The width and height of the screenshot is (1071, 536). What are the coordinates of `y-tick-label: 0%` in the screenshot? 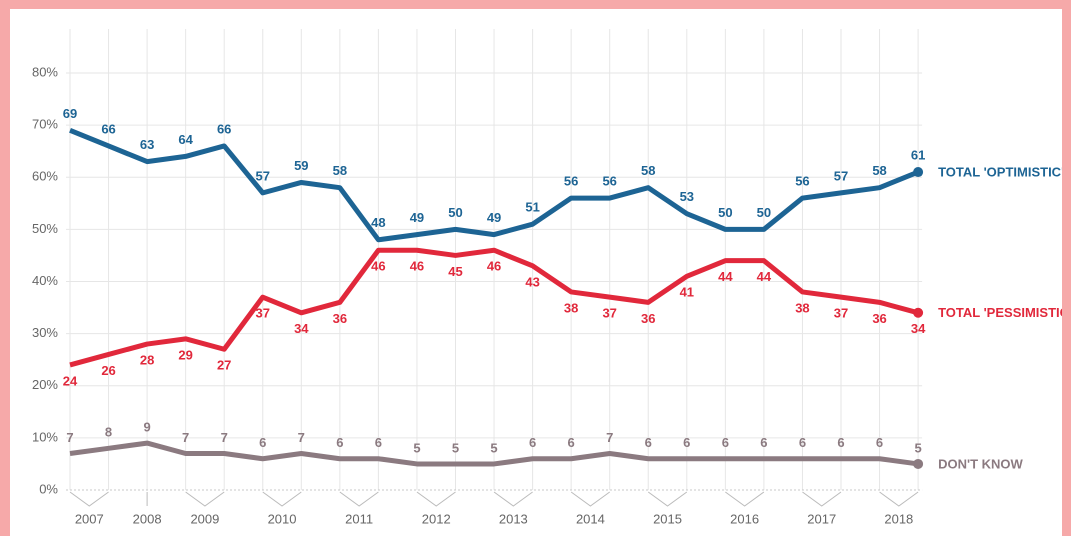 It's located at (48, 488).